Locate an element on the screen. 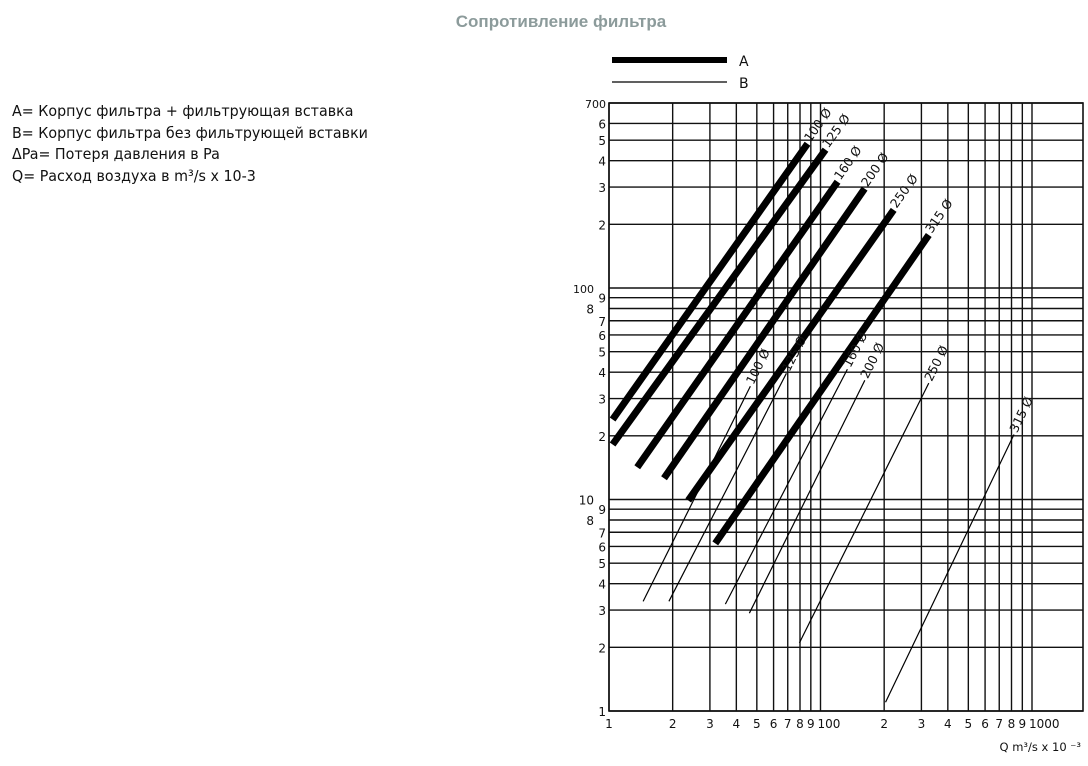 The width and height of the screenshot is (1088, 766). note-a: A= Корпус фильтра + фильтрующая вставка is located at coordinates (183, 111).